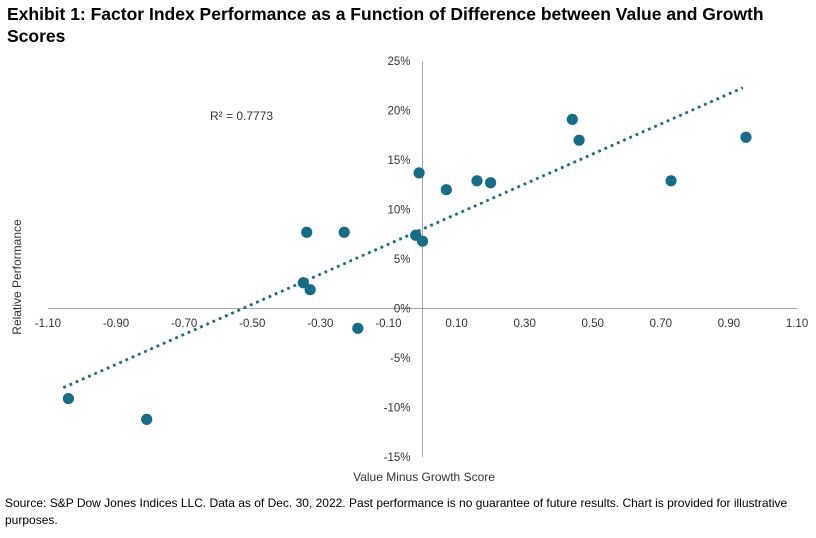 The image size is (816, 538). Describe the element at coordinates (398, 62) in the screenshot. I see `y-tick-label: 25%` at that location.